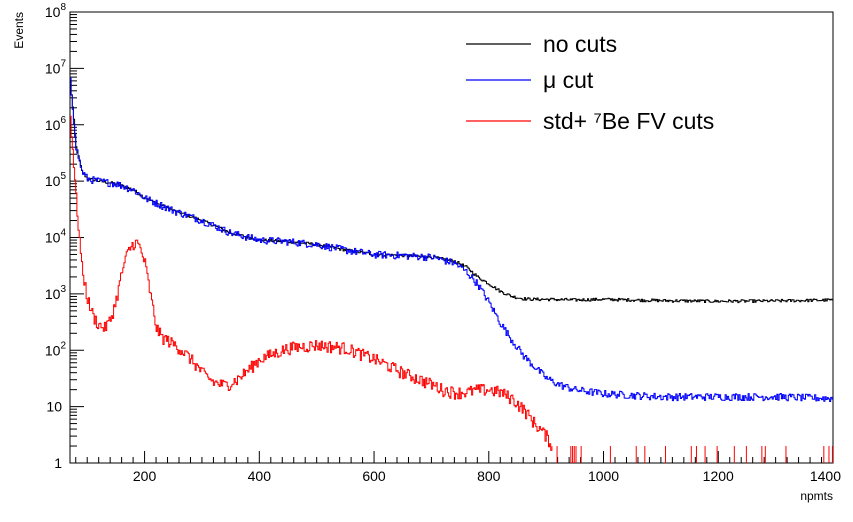  I want to click on y-tick-label: 10⁷, so click(56, 67).